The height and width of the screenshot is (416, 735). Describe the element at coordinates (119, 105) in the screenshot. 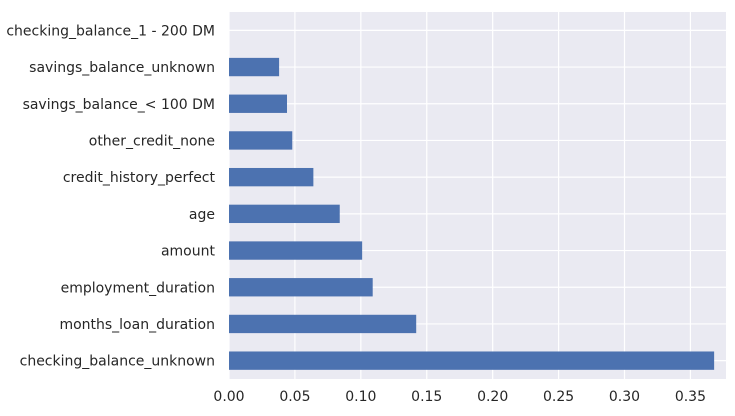

I see `y-tick-label: savings_balance_< 100 DM` at that location.